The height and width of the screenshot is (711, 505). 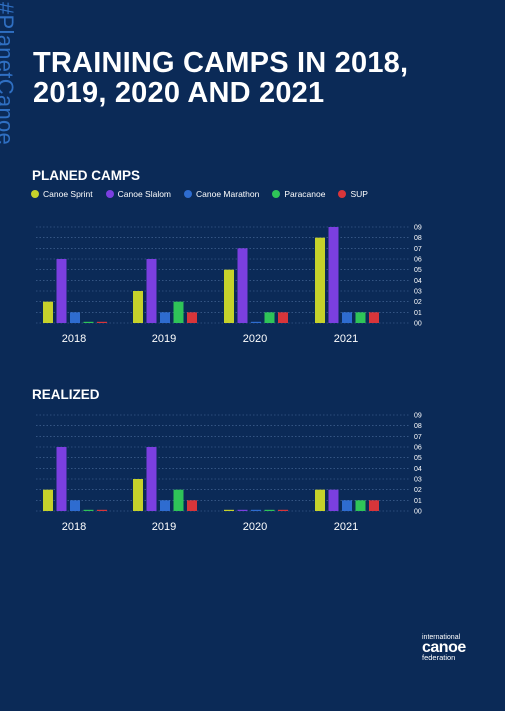 I want to click on legend-label: Canoe Slalom, so click(x=144, y=194).